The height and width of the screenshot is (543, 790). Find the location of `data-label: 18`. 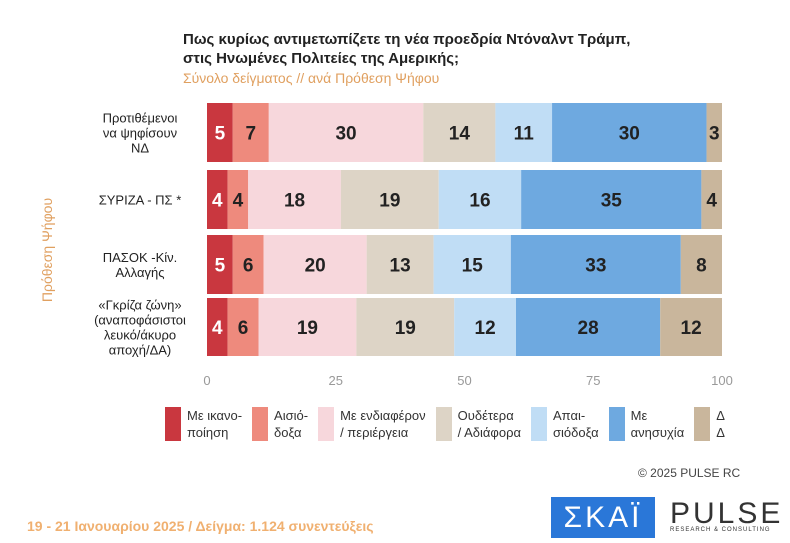

data-label: 18 is located at coordinates (294, 201).